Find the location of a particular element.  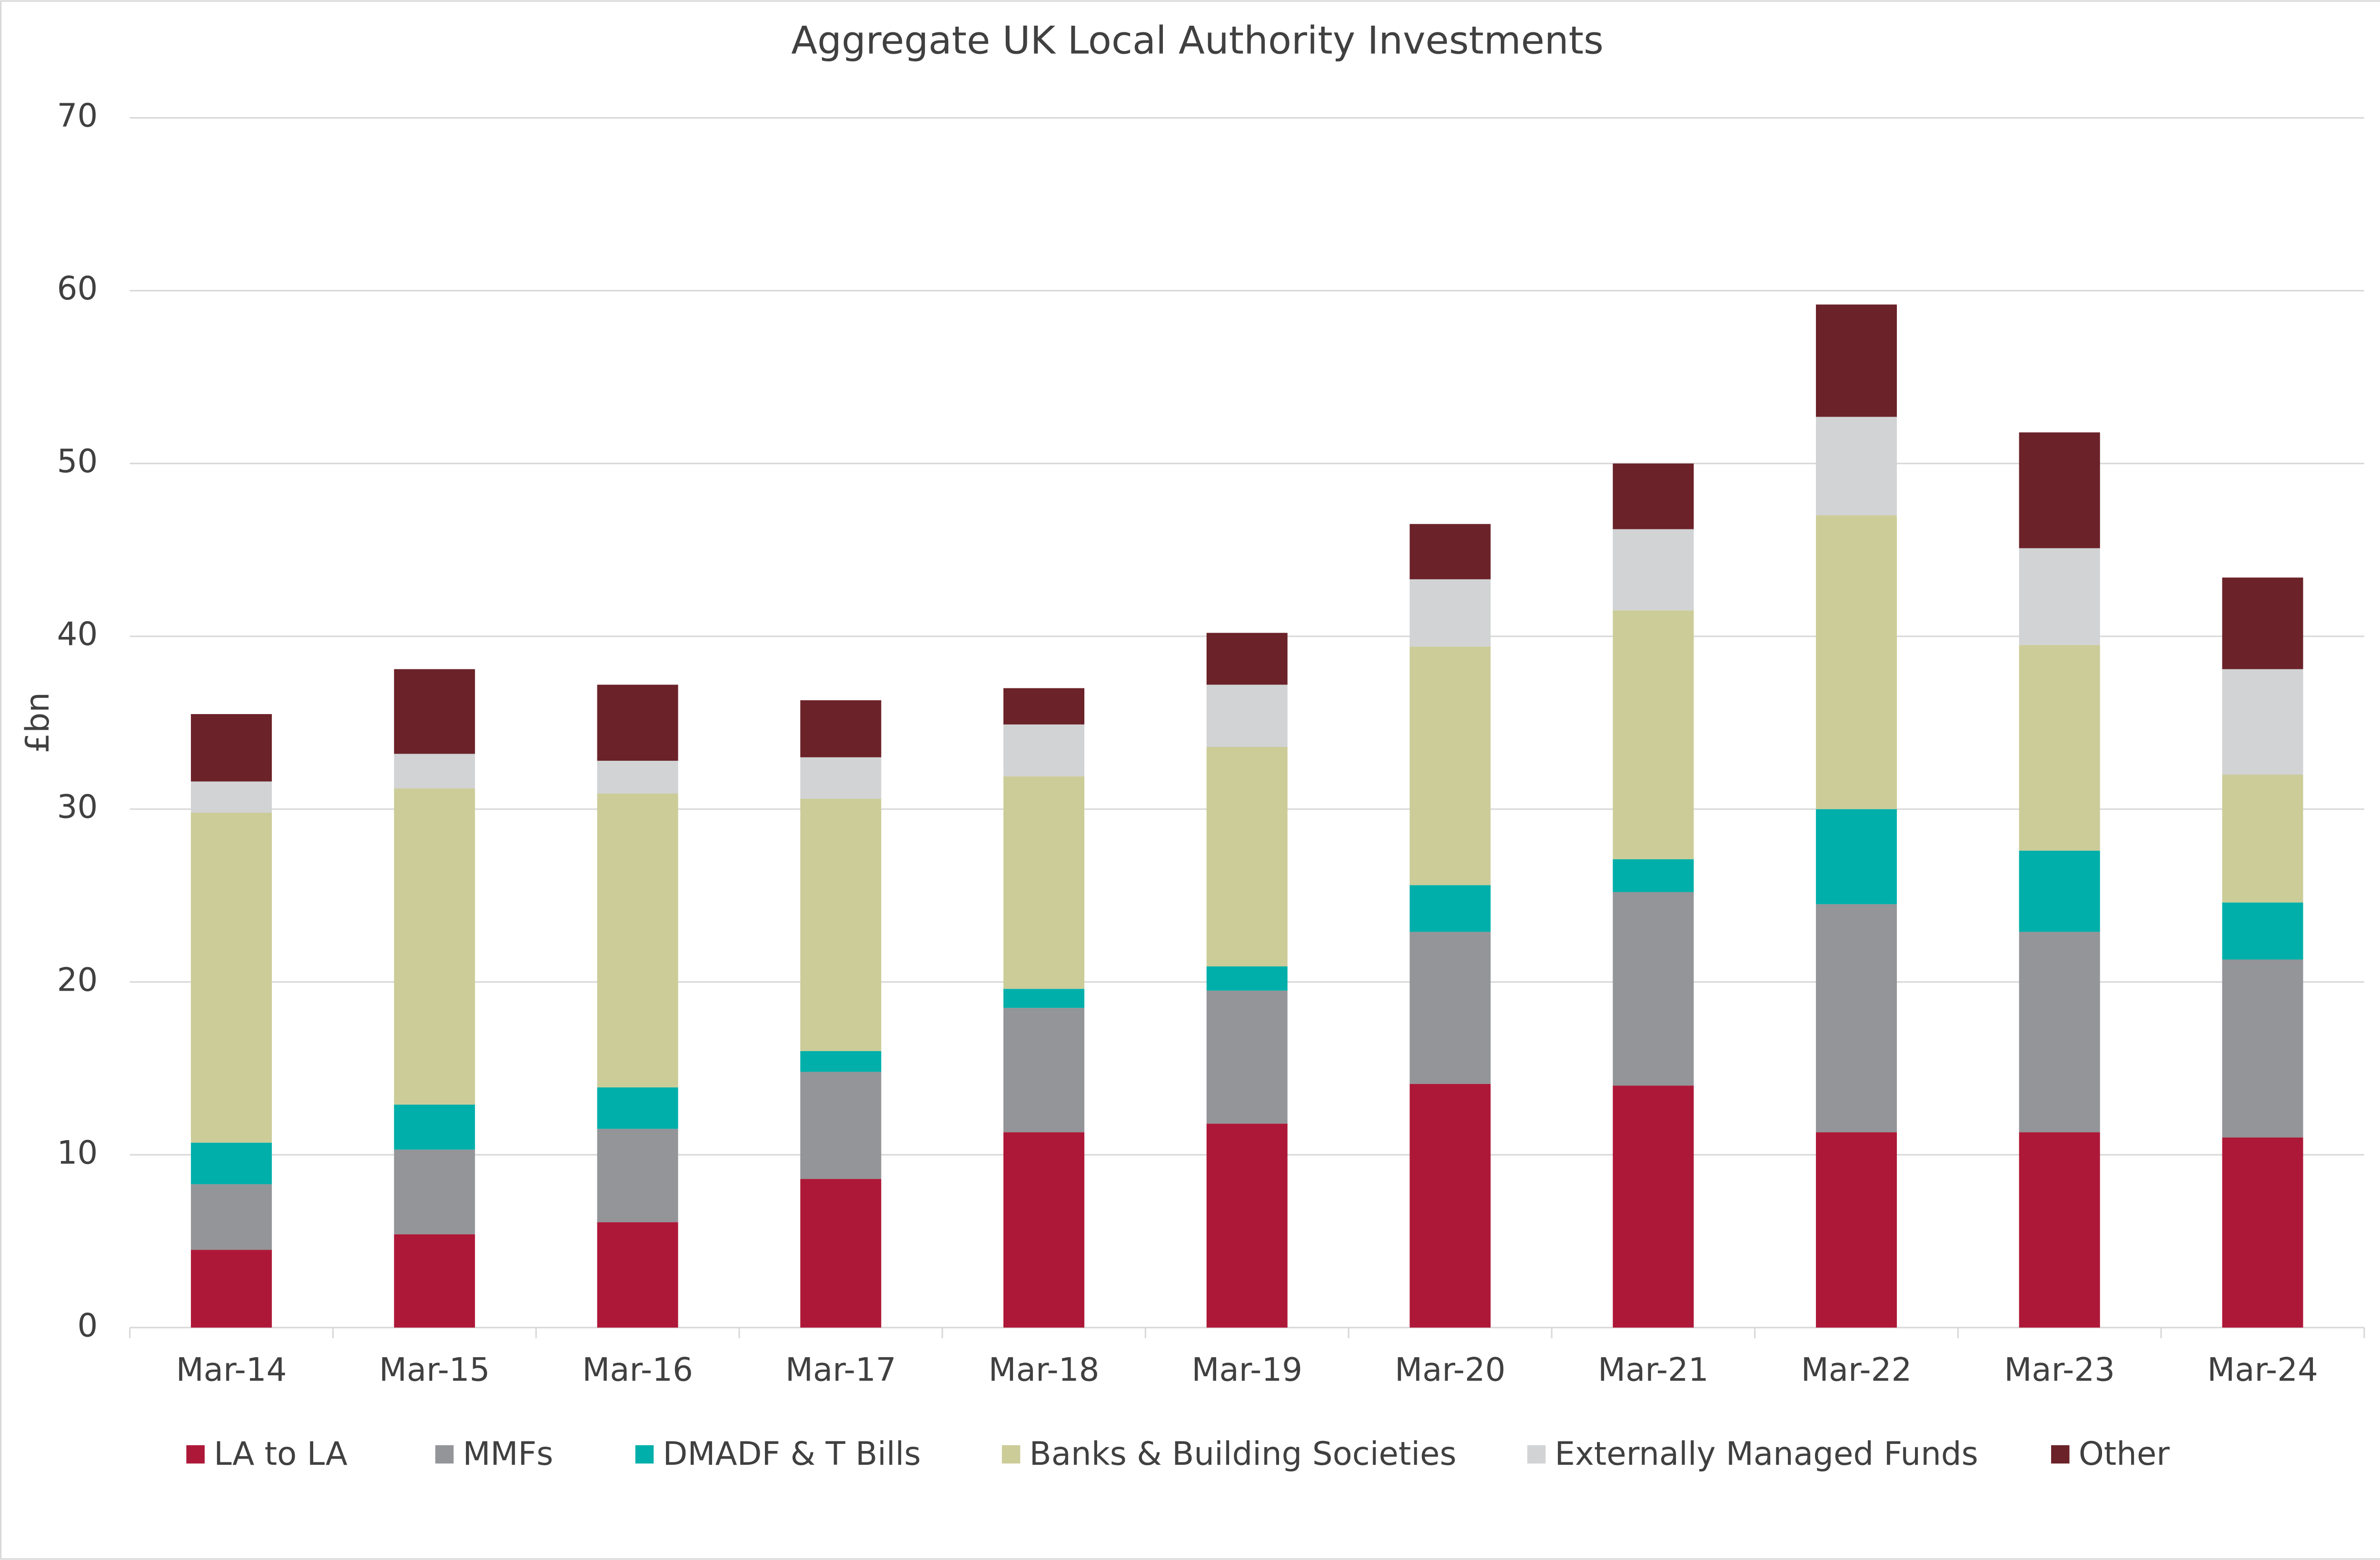

x-tick-label: Mar-14 is located at coordinates (231, 1369).